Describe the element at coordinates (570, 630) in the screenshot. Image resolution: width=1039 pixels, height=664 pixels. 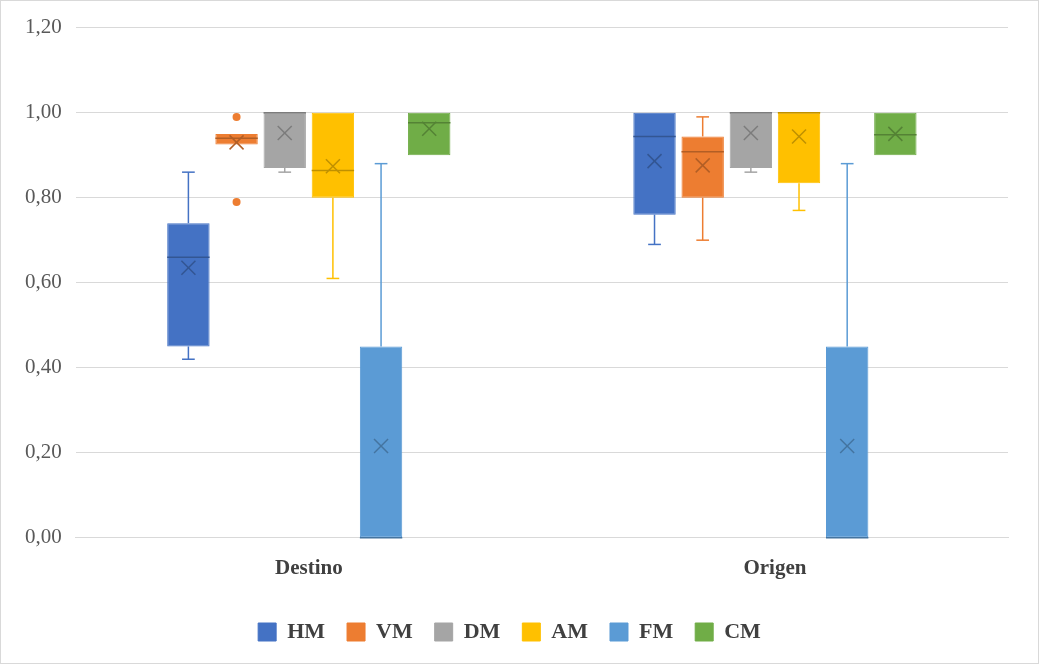
I see `legend-label: AM` at that location.